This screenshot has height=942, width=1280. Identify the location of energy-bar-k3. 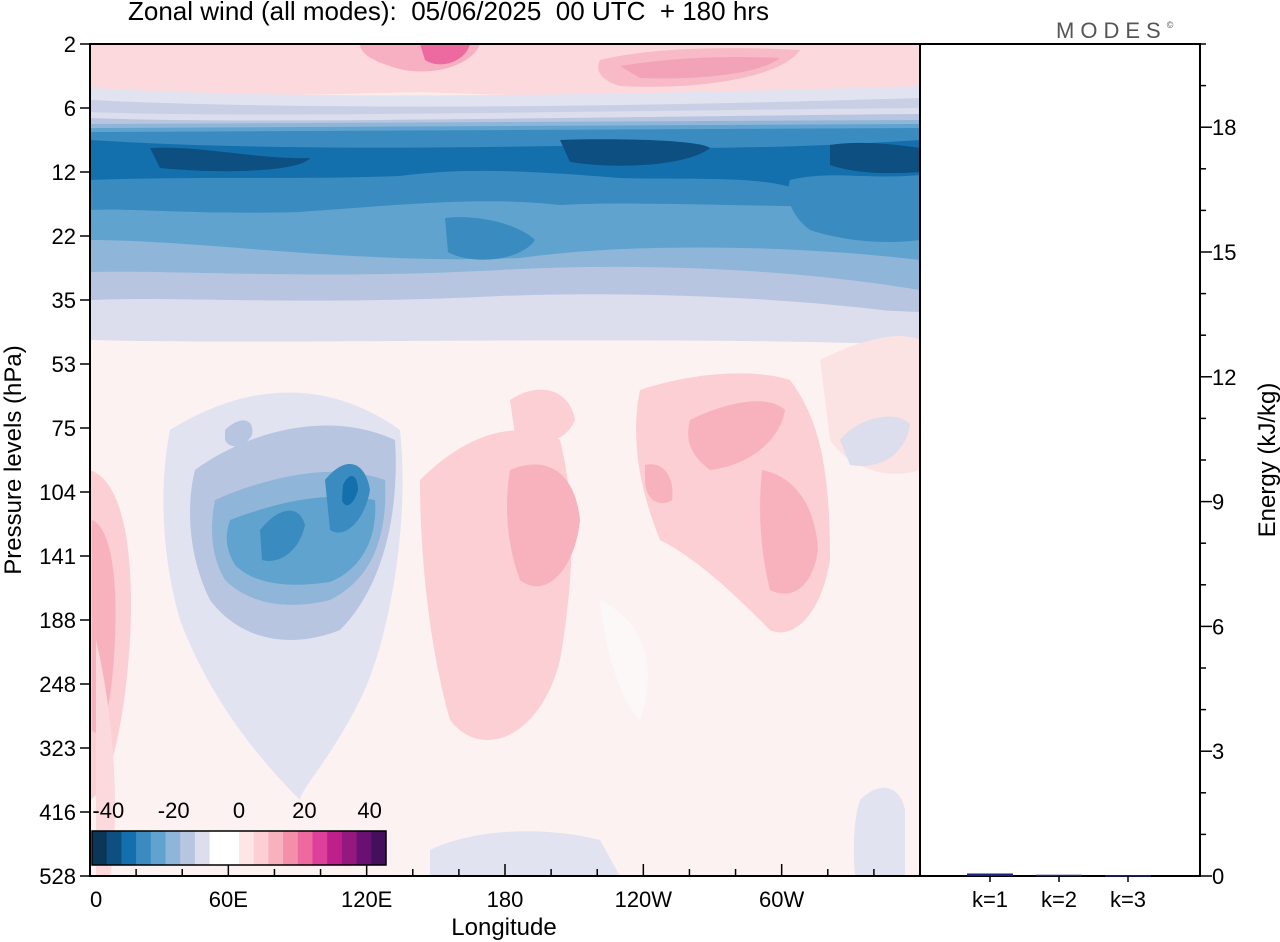
(1128, 876).